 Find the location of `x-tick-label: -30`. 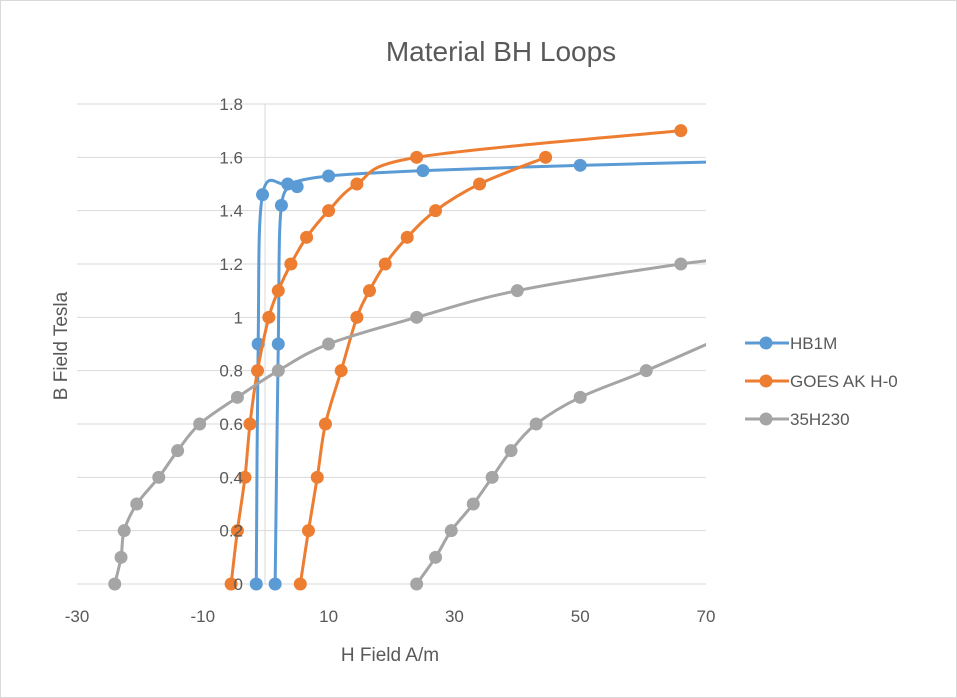

x-tick-label: -30 is located at coordinates (77, 616).